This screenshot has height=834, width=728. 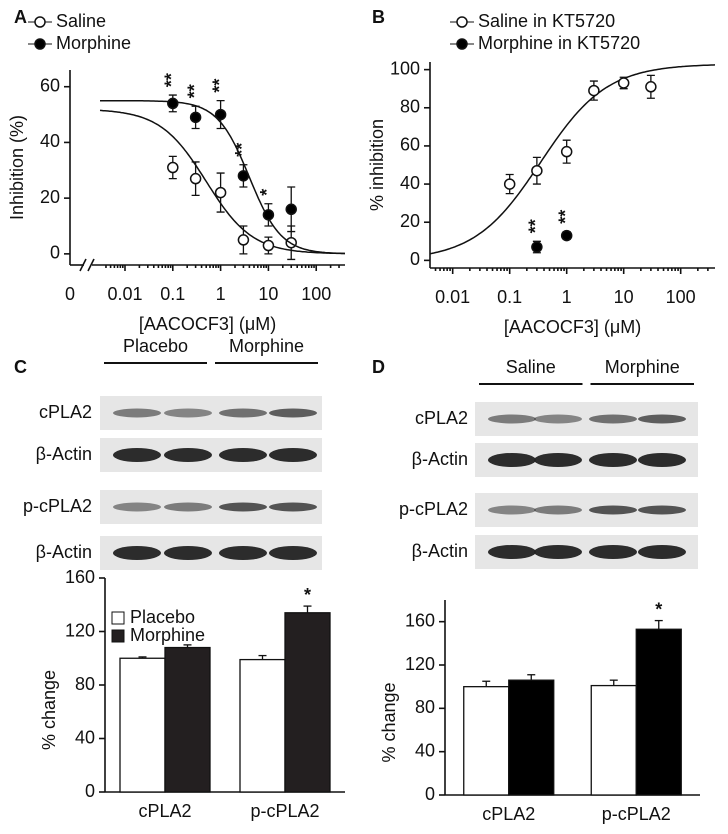 What do you see at coordinates (124, 294) in the screenshot?
I see `x-tick-label: 0.01` at bounding box center [124, 294].